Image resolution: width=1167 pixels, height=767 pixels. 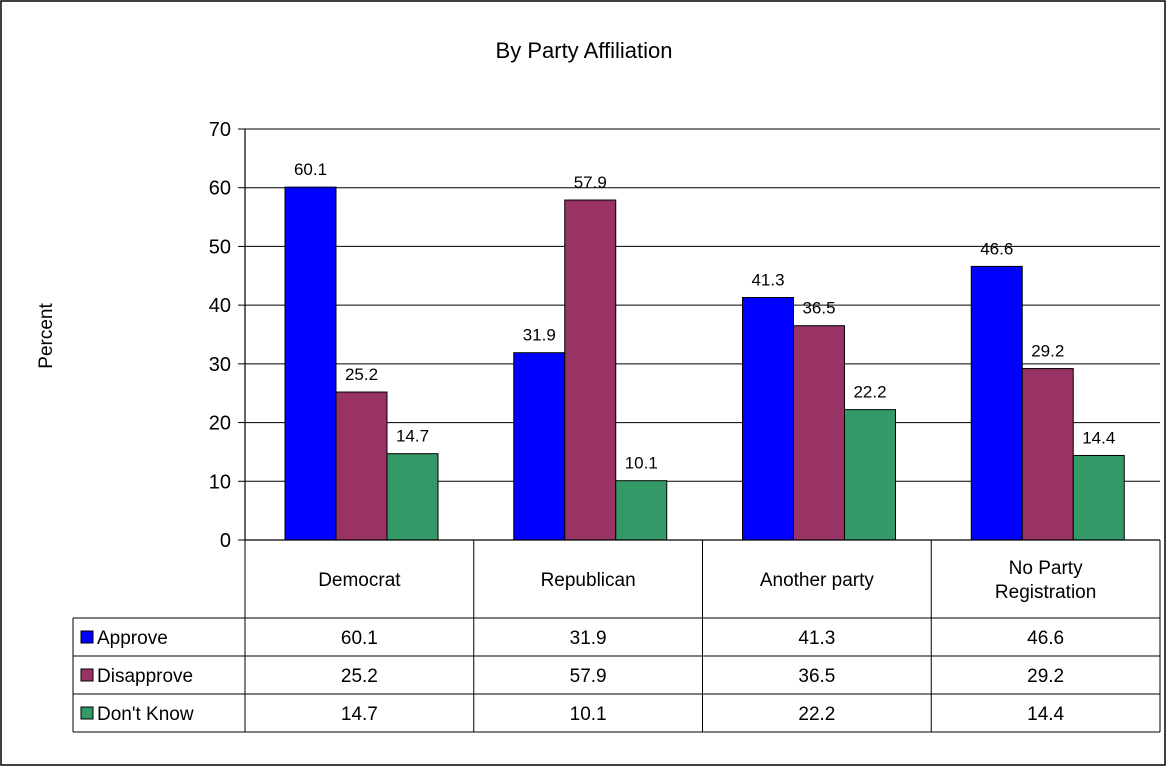 I want to click on legend-label: Disapprove, so click(x=145, y=676).